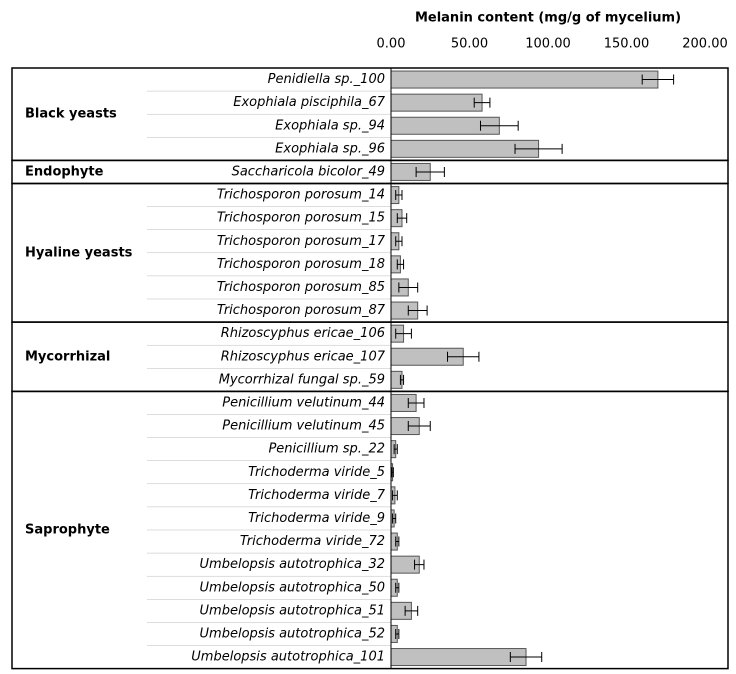 This screenshot has height=674, width=736. I want to click on category-label: Umbelopsis autotrophica_32, so click(292, 564).